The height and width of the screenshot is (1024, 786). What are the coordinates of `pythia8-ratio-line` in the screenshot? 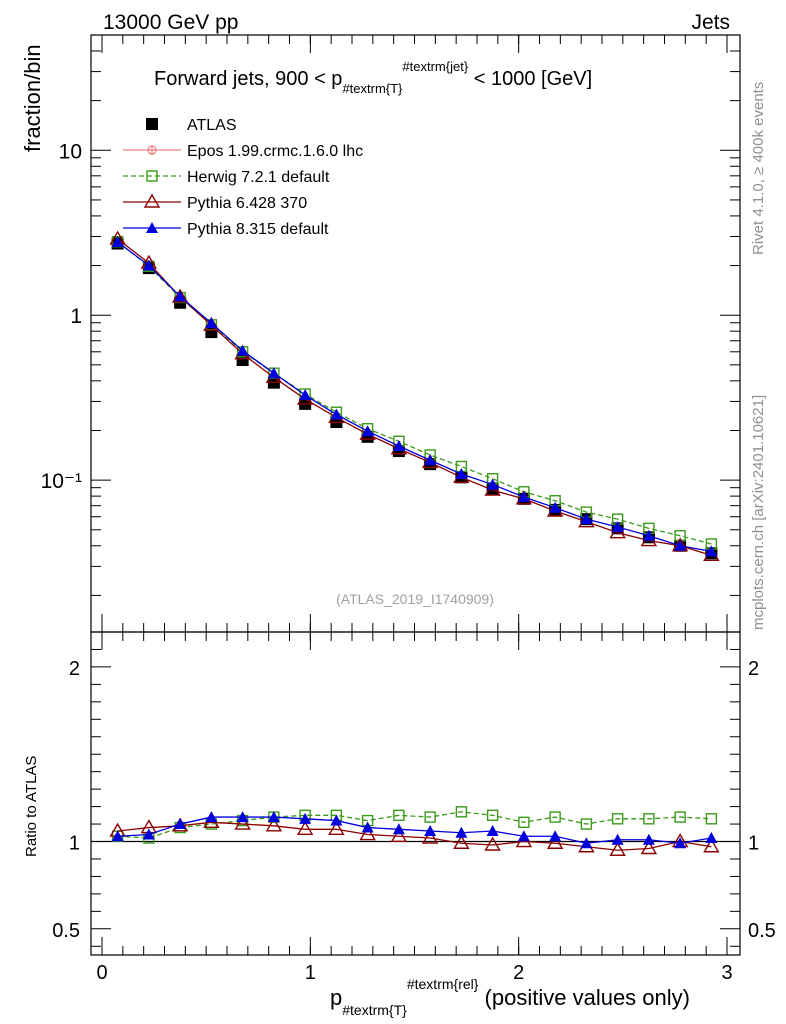 It's located at (414, 830).